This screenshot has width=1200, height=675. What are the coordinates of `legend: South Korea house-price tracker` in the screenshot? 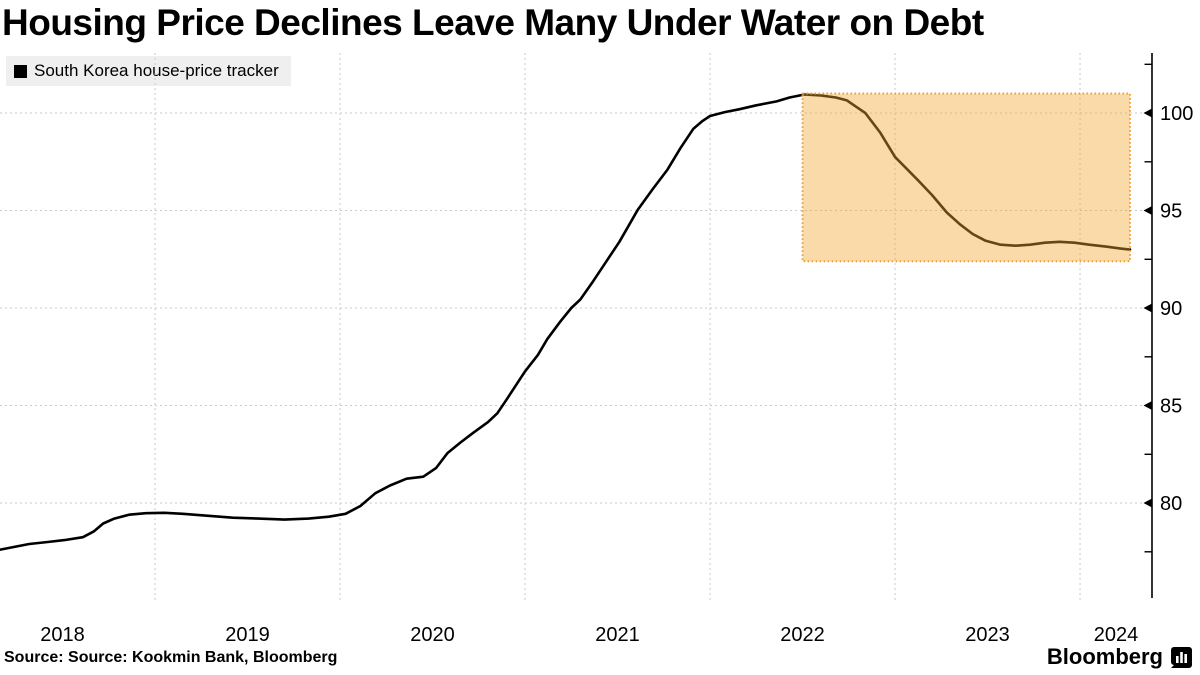 It's located at (148, 71).